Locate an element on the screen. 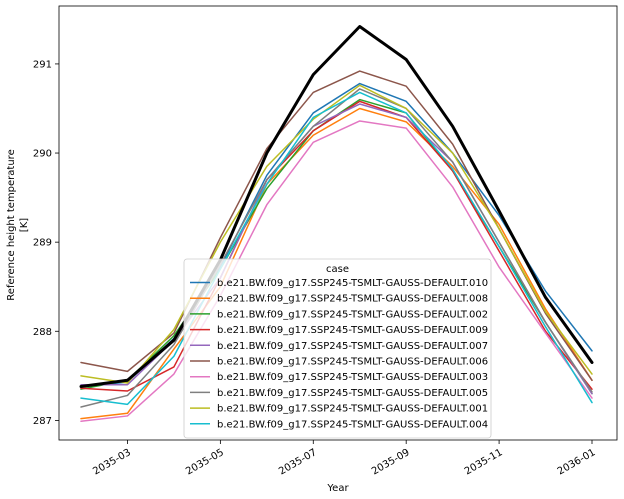  y-tick-label: 289 is located at coordinates (42, 243).